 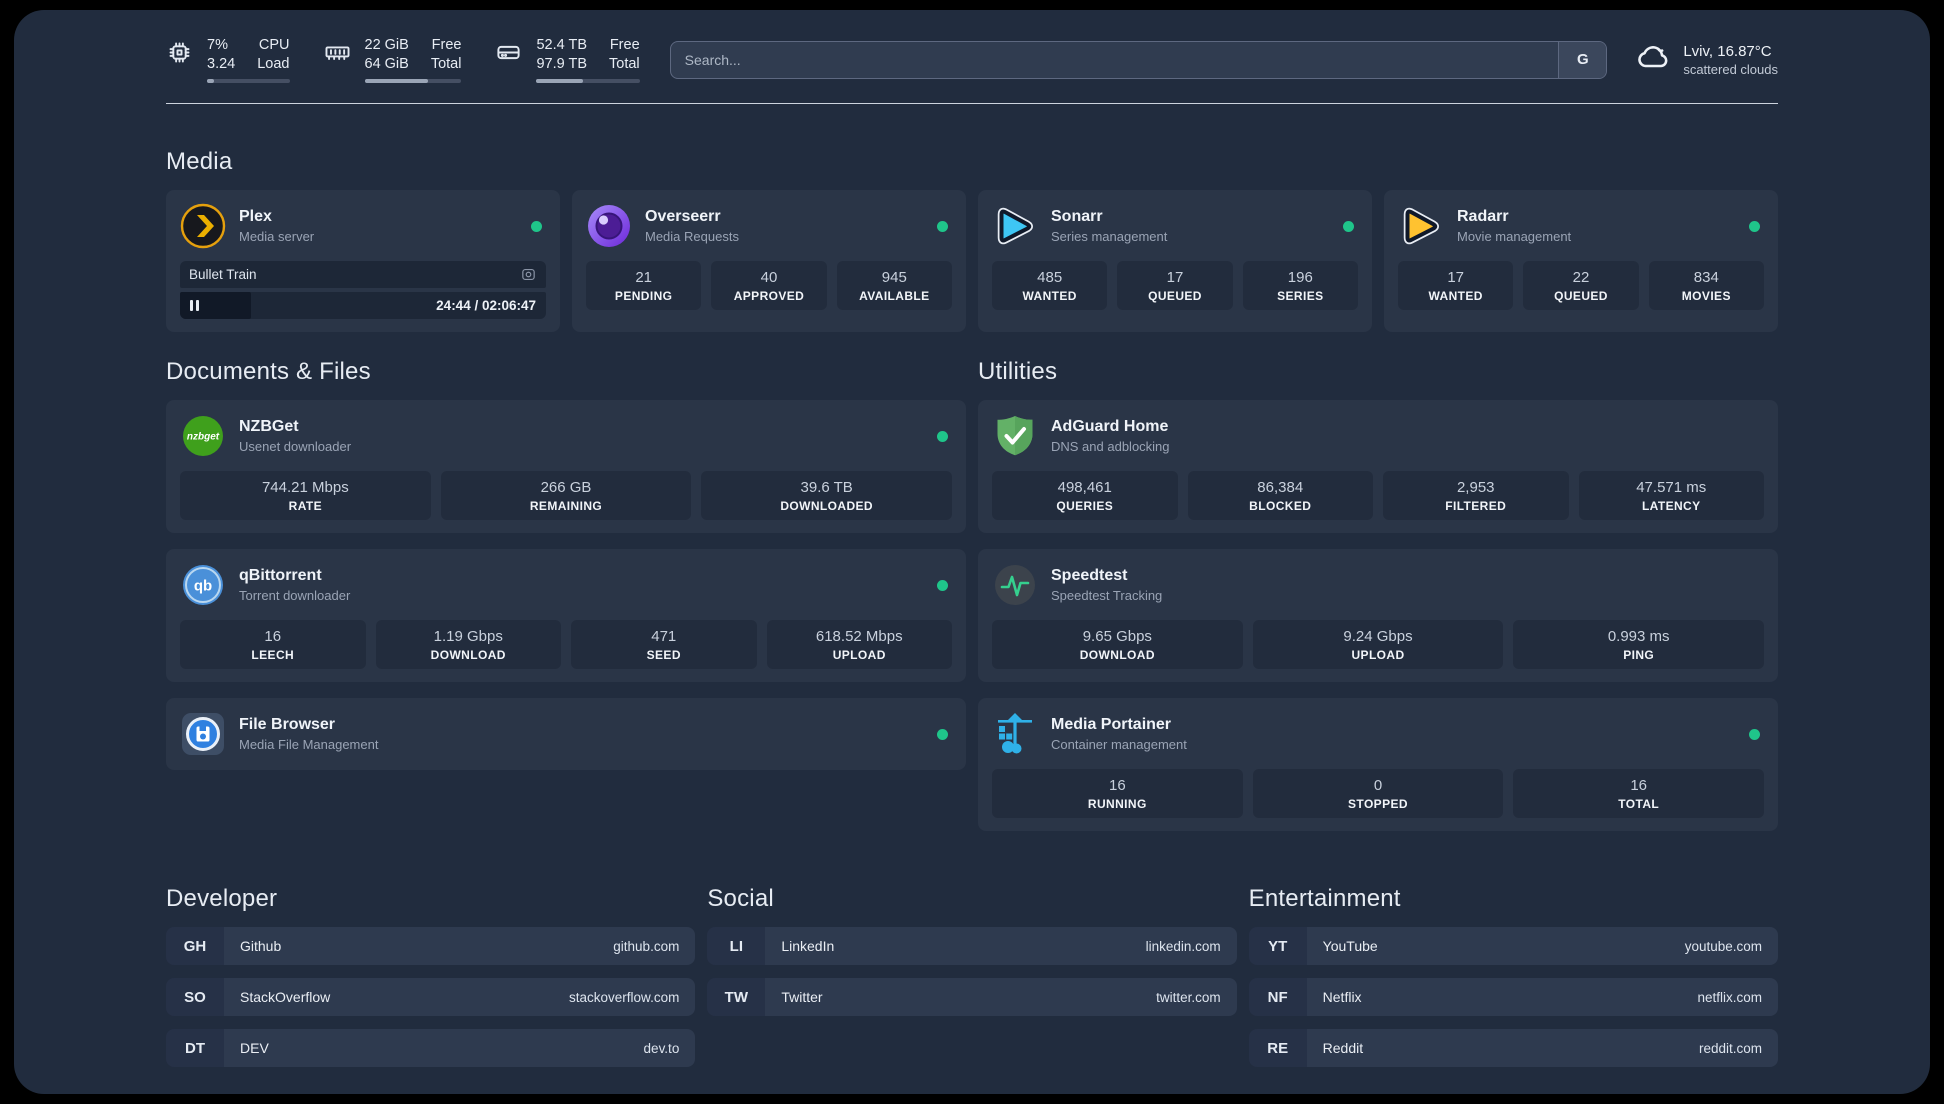 I want to click on app-header: File Browser Media File Management, so click(x=566, y=734).